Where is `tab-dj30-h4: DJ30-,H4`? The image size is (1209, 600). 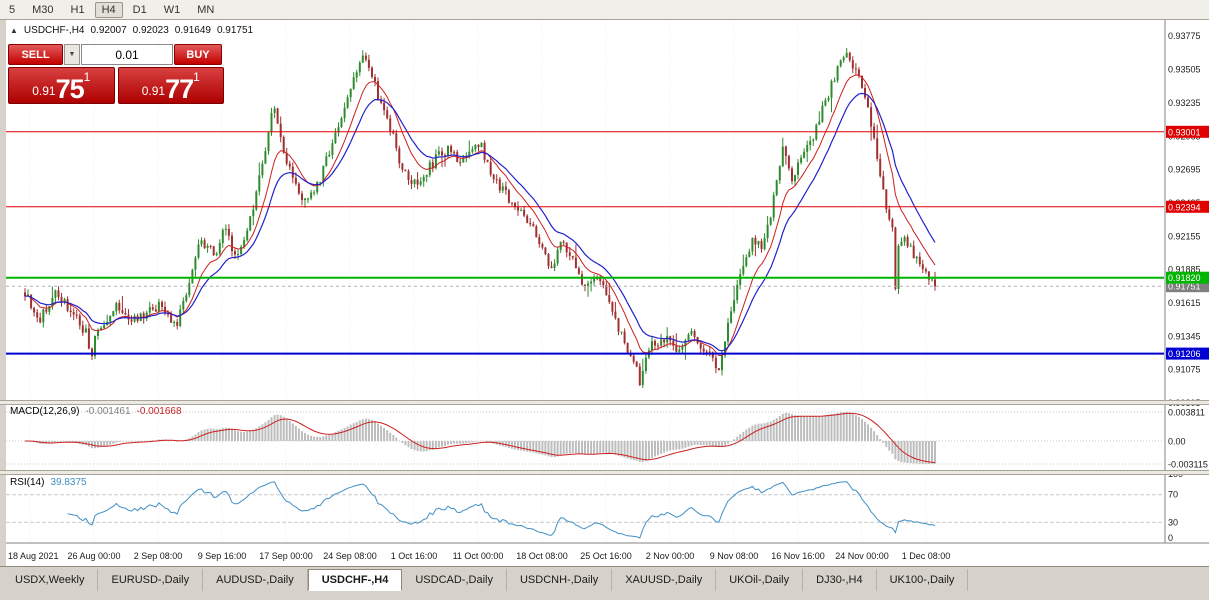
tab-dj30-h4: DJ30-,H4 is located at coordinates (840, 580).